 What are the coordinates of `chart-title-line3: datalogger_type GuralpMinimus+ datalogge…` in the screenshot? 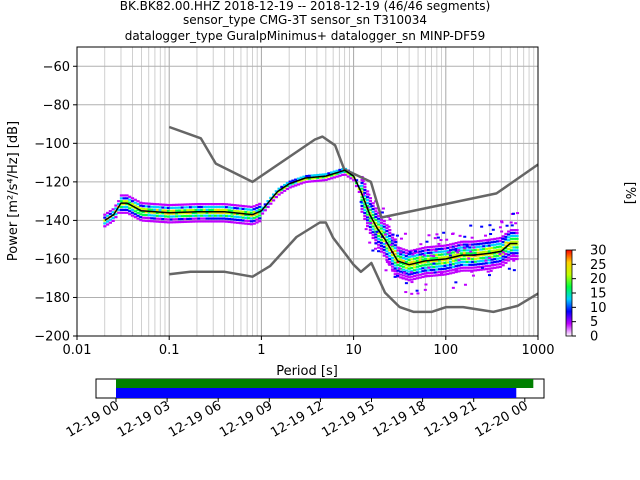 It's located at (305, 36).